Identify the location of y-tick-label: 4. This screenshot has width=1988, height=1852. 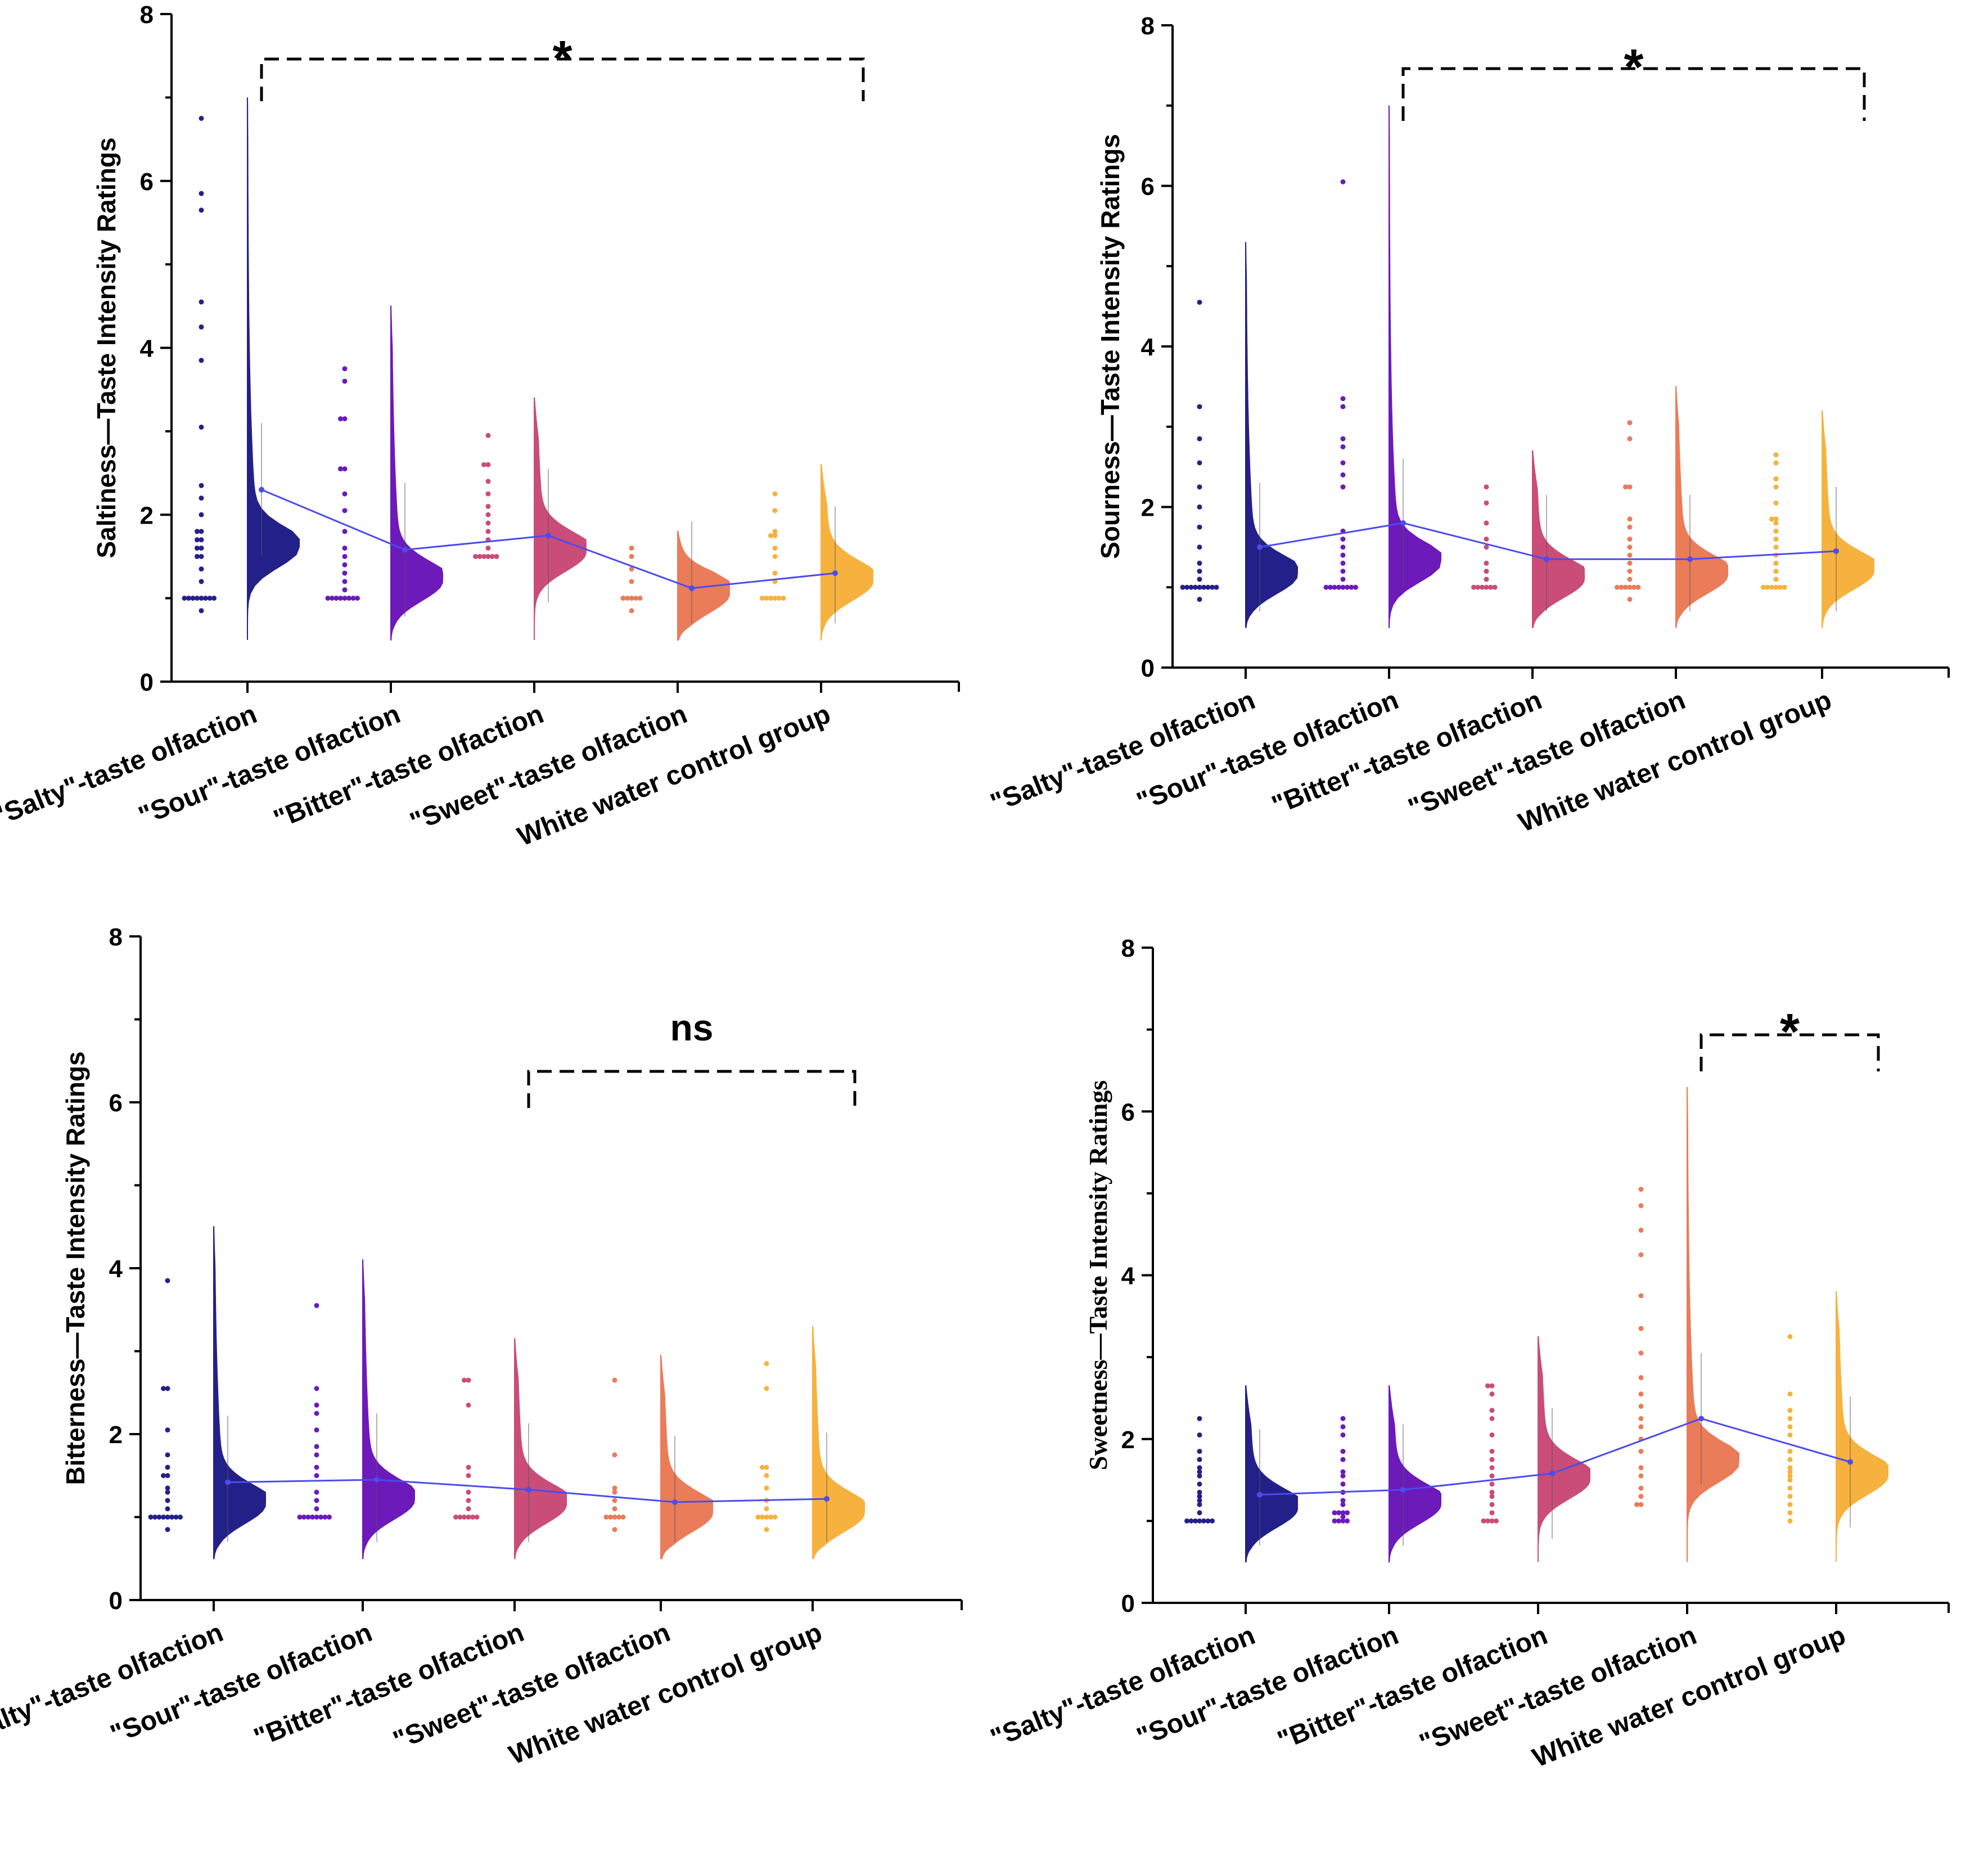
(116, 1269).